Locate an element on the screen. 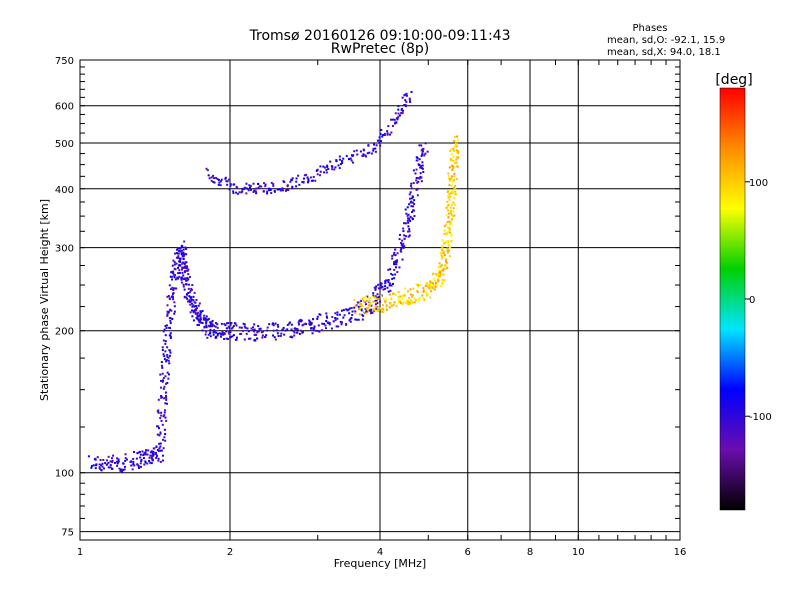 The width and height of the screenshot is (800, 600). colorbar-gradient is located at coordinates (732, 299).